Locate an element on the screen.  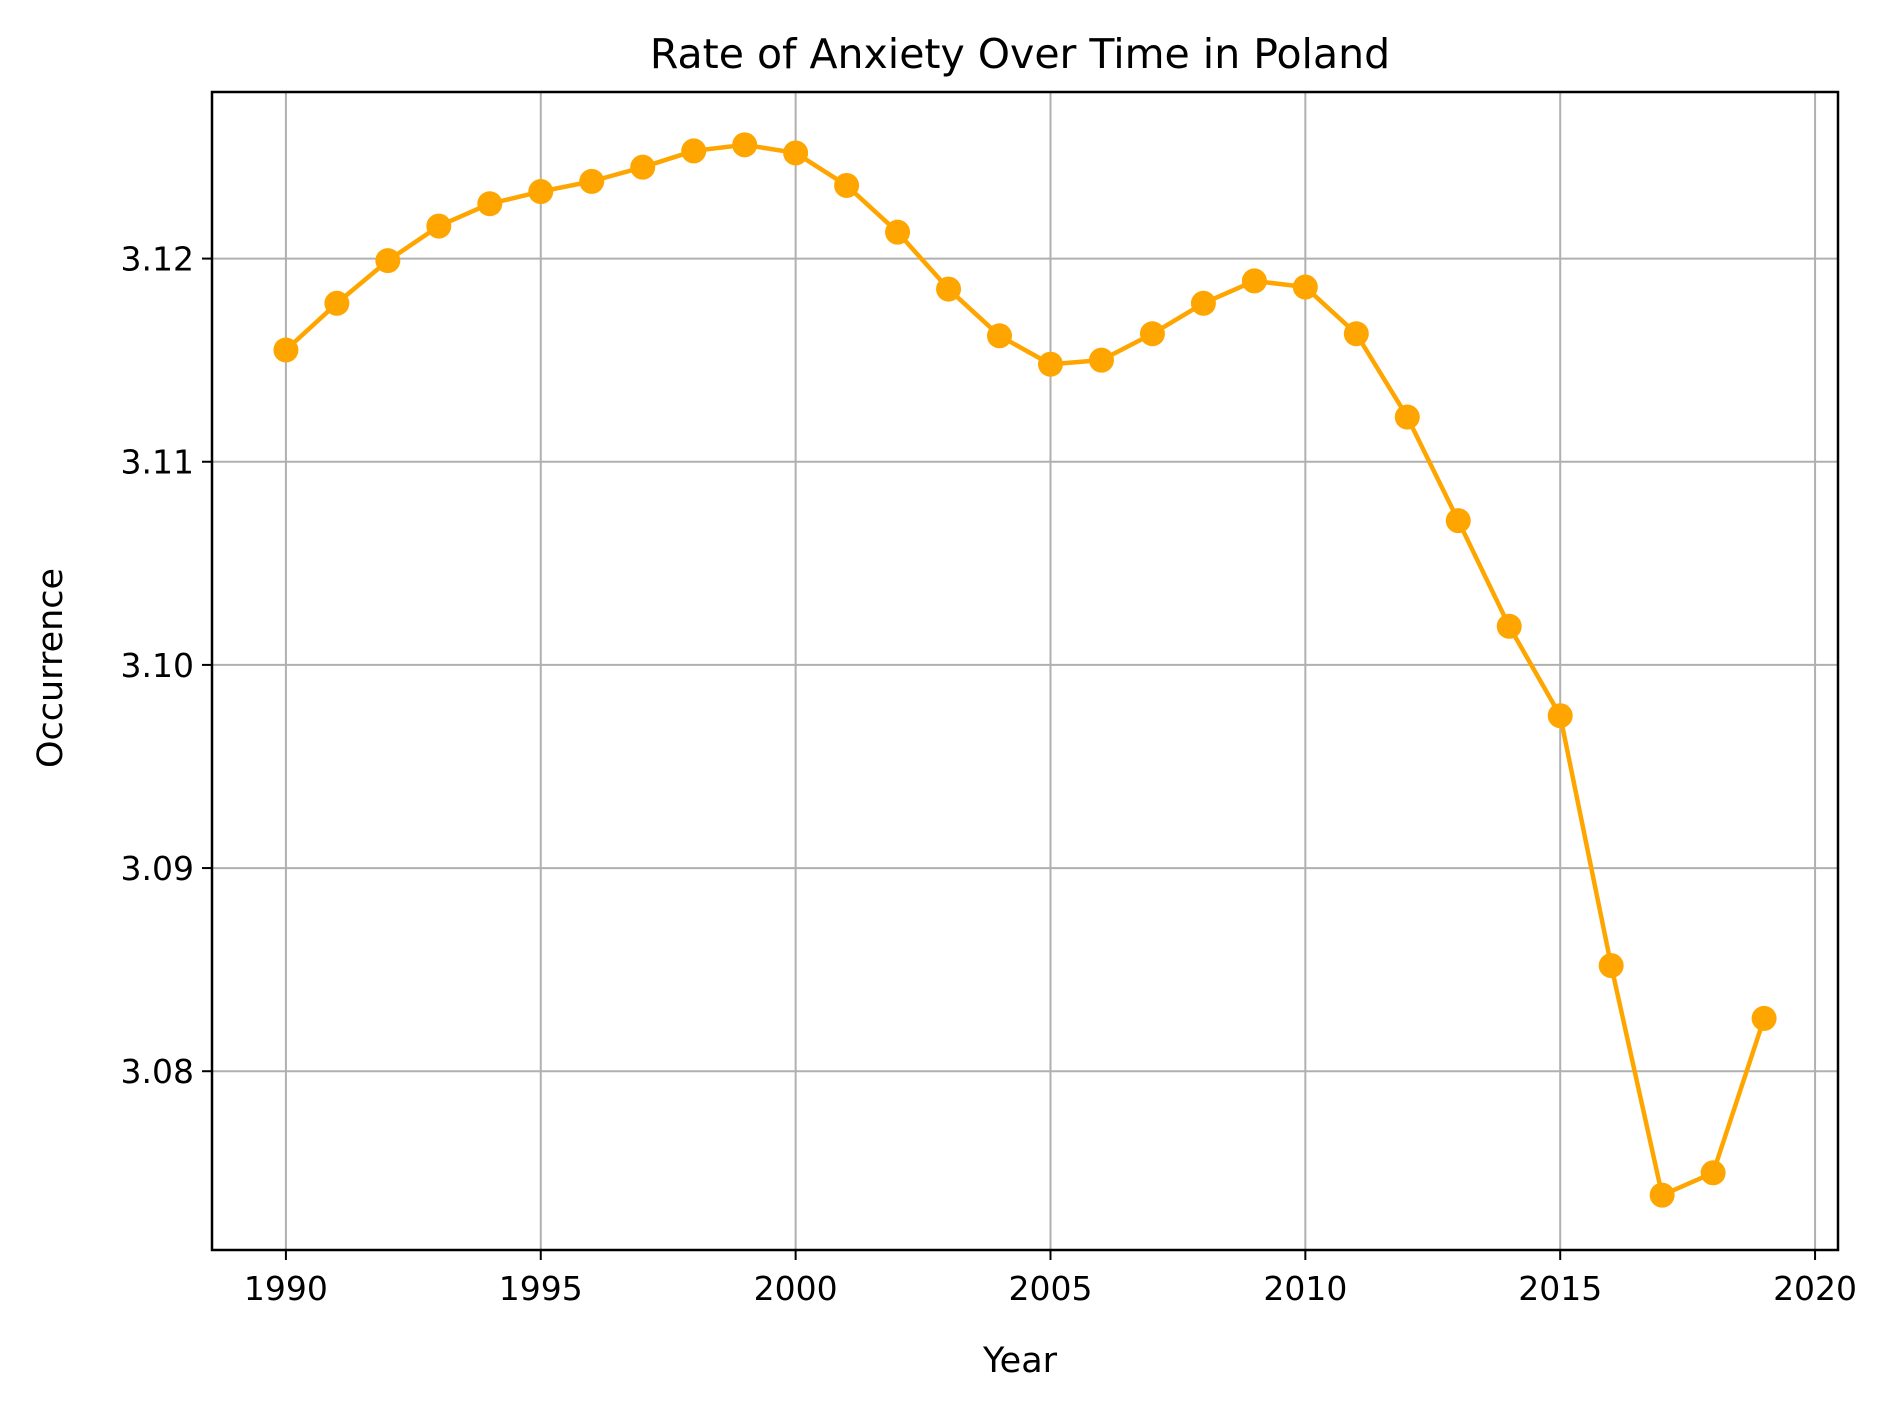
x-tick-label: 1995 is located at coordinates (541, 1288).